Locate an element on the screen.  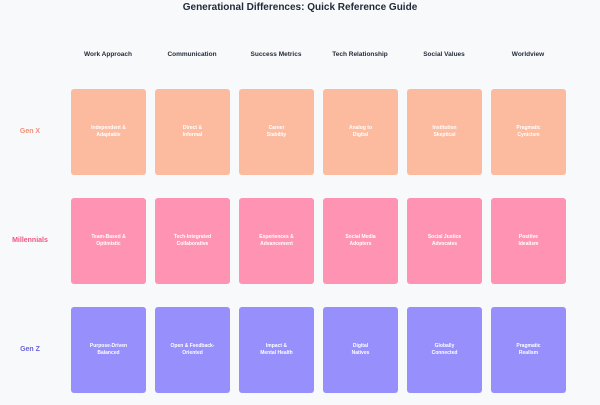
trait-card: Institution Skeptical is located at coordinates (444, 132).